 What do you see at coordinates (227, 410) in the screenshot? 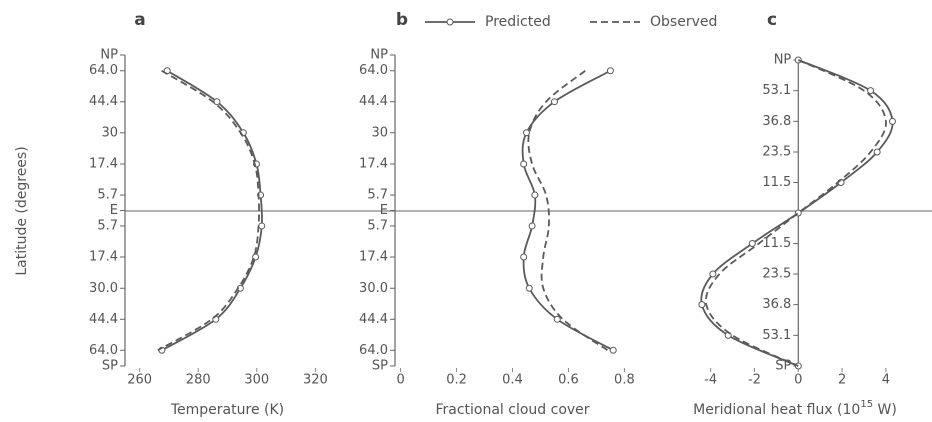
I see `x-axis-title: Temperature (K)` at bounding box center [227, 410].